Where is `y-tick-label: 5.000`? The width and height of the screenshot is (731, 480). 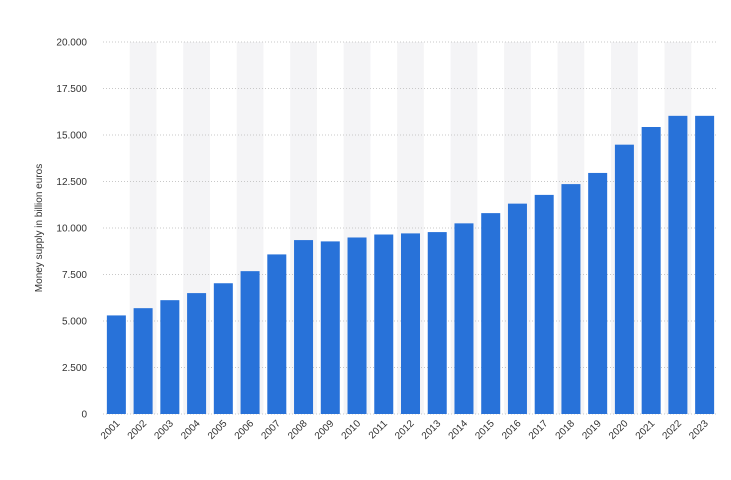 y-tick-label: 5.000 is located at coordinates (74, 322).